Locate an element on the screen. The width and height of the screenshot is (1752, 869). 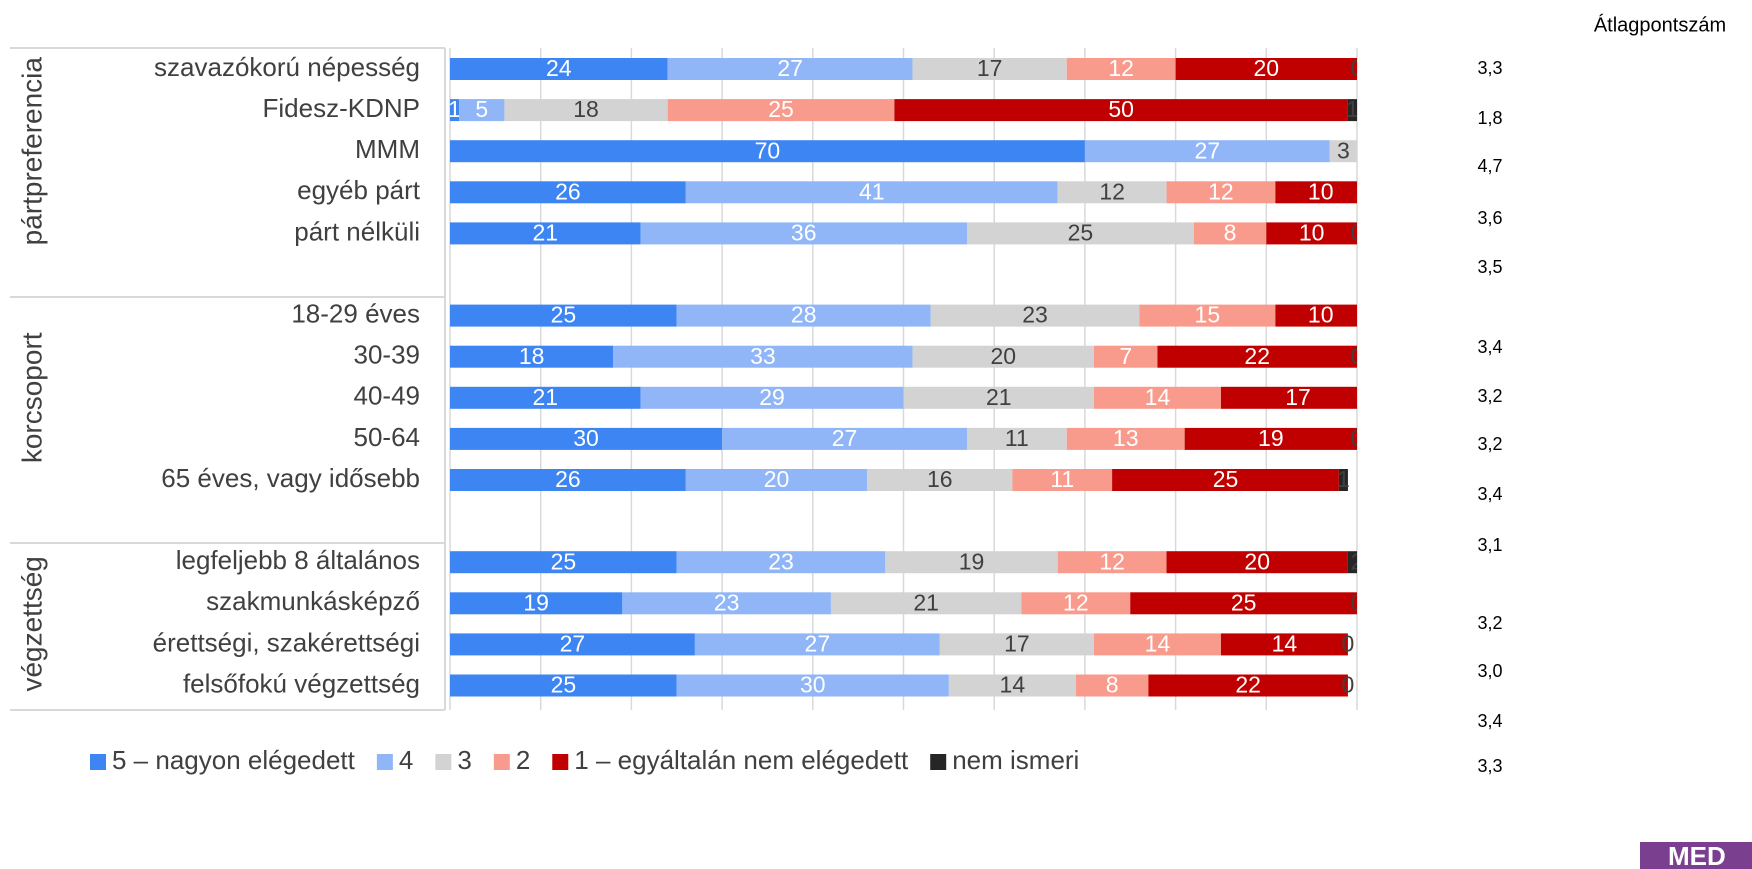
category-label: szakmunkásképző is located at coordinates (313, 601).